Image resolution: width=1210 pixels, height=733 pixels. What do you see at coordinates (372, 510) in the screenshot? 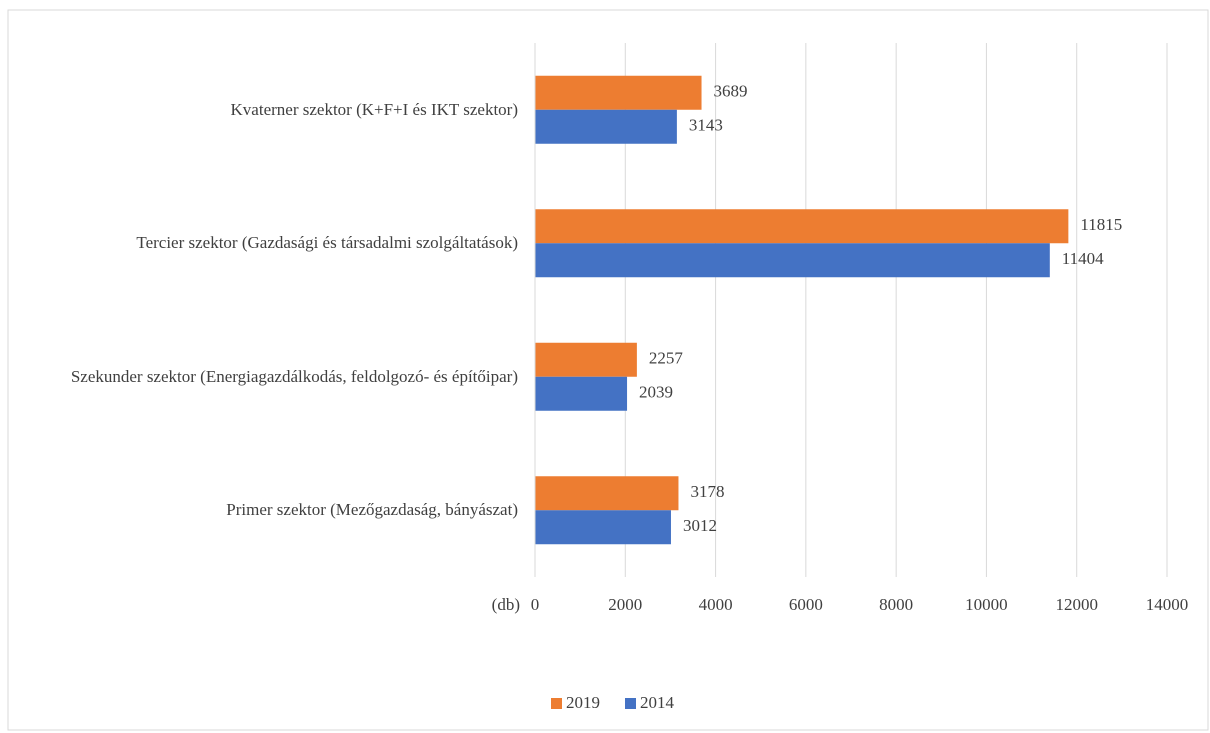
I see `category-label-text: Primer szektor (Mezőgazdaság, bányászat)` at bounding box center [372, 510].